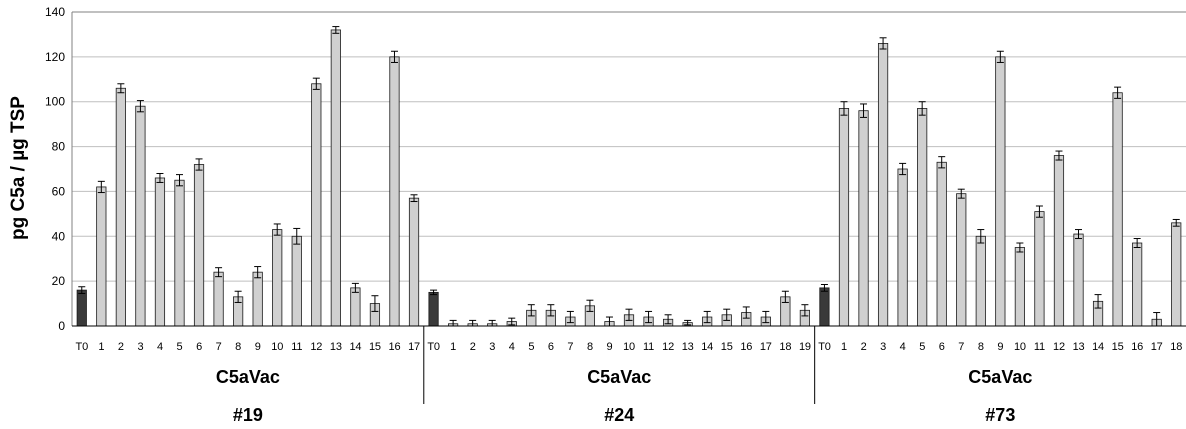 This screenshot has width=1186, height=429. I want to click on y-tick-label: 40, so click(59, 236).